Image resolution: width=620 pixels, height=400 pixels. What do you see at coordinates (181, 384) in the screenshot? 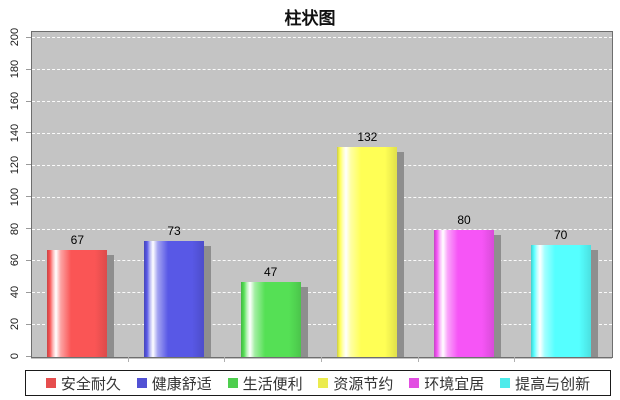
I see `legend-label: 健康舒适` at bounding box center [181, 384].